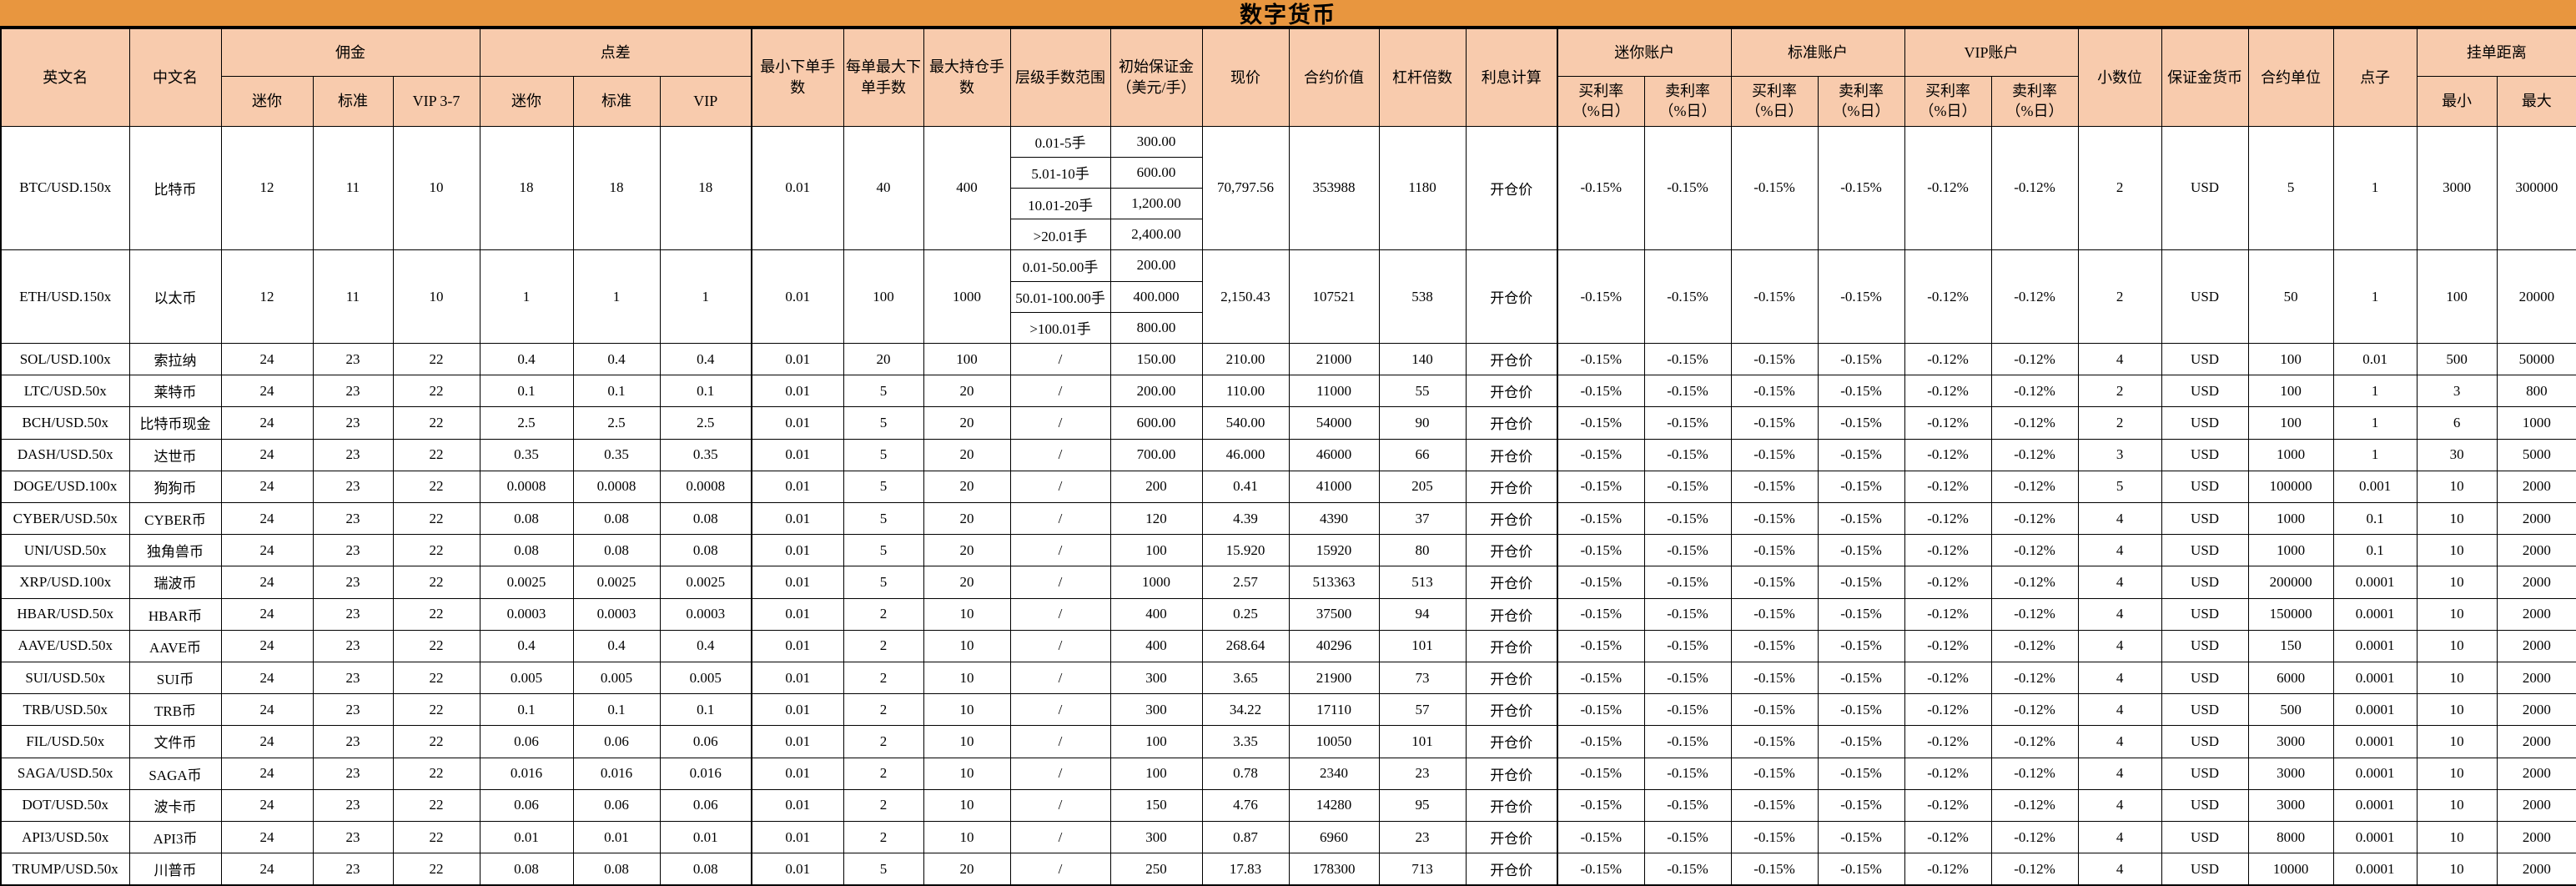 The image size is (2576, 886). What do you see at coordinates (175, 296) in the screenshot?
I see `cell-cn-name: 以太币` at bounding box center [175, 296].